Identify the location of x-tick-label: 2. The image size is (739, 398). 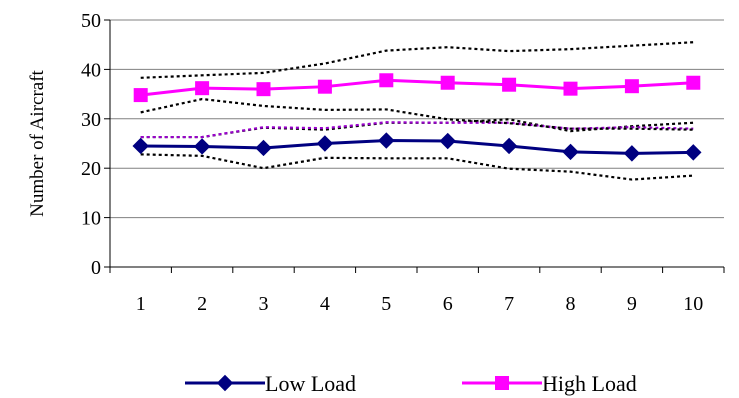
(202, 304).